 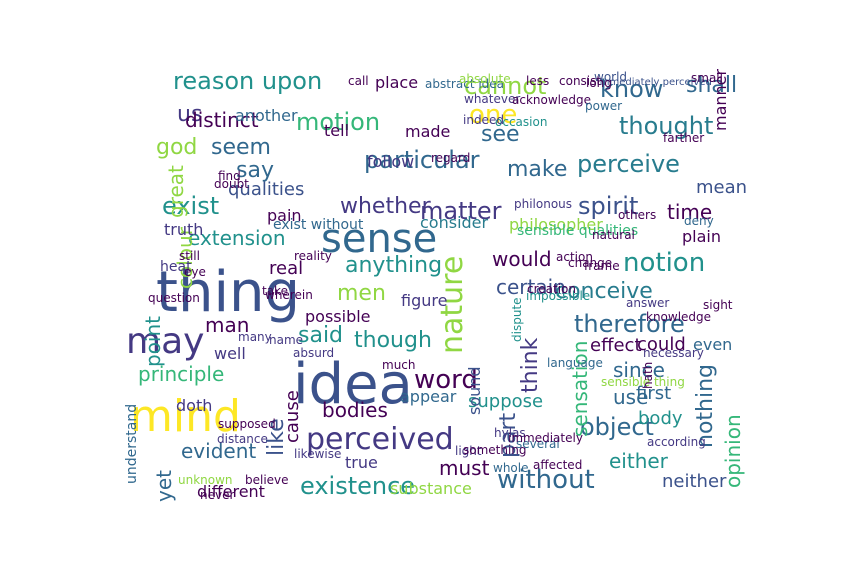 I want to click on cloud-word: tell, so click(x=337, y=130).